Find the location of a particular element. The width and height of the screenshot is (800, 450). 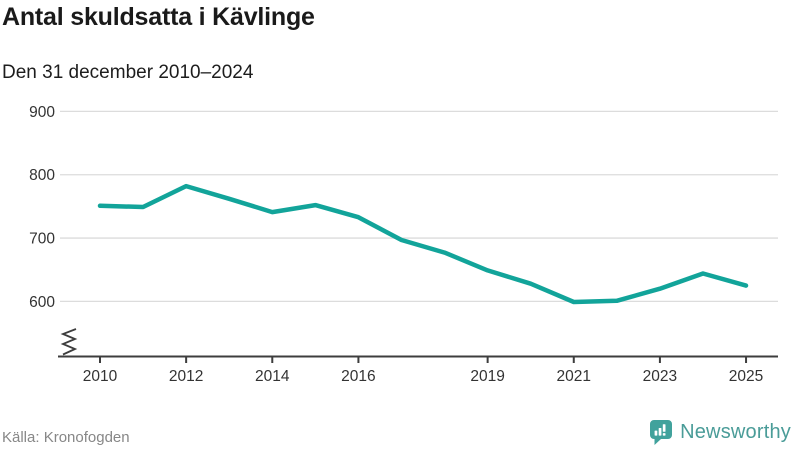

x-axis-tick-label: 2010 is located at coordinates (100, 376).